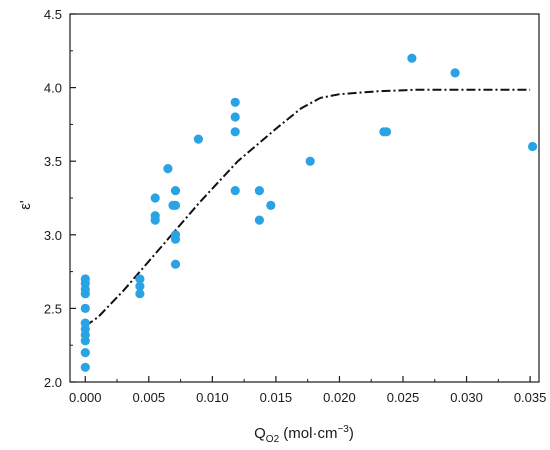  I want to click on y-tick-label: 2.0, so click(53, 382).